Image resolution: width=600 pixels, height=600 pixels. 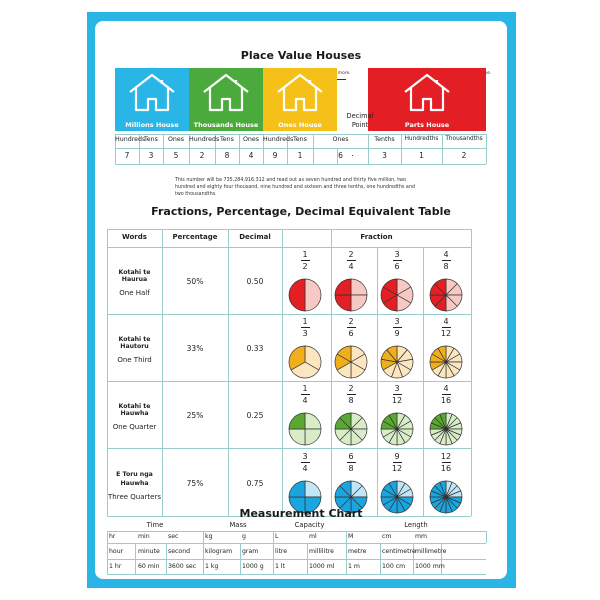 What do you see at coordinates (151, 139) in the screenshot?
I see `pv-col-header: Tens` at bounding box center [151, 139].